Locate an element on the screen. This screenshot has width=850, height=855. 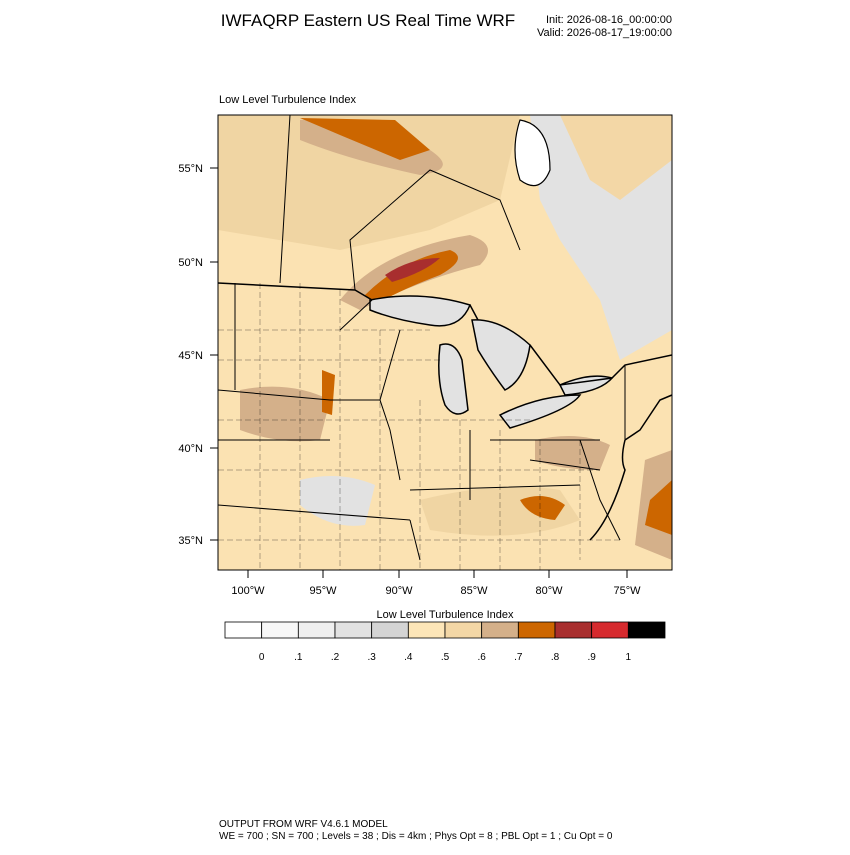
lake-michigan is located at coordinates (453, 379).